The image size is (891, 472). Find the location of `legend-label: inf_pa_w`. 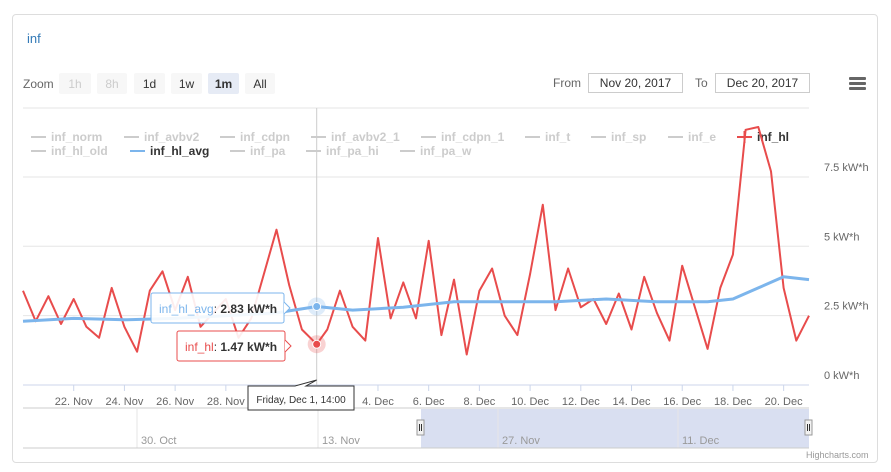

legend-label: inf_pa_w is located at coordinates (446, 151).